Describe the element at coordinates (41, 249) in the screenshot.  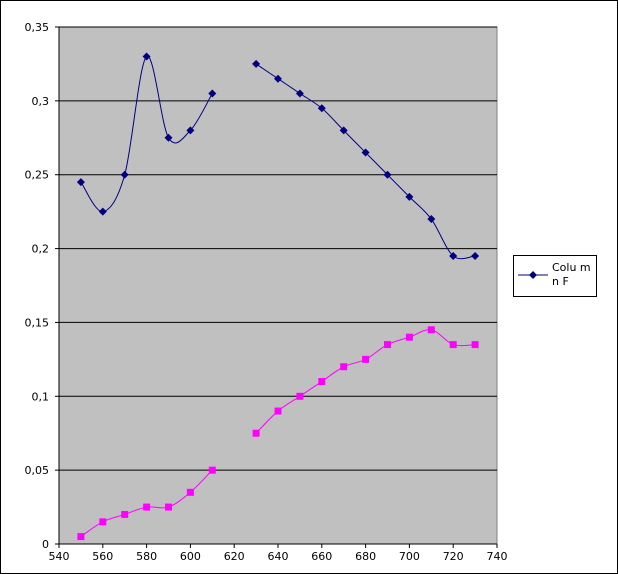
I see `y-tick-label: 0,2` at that location.